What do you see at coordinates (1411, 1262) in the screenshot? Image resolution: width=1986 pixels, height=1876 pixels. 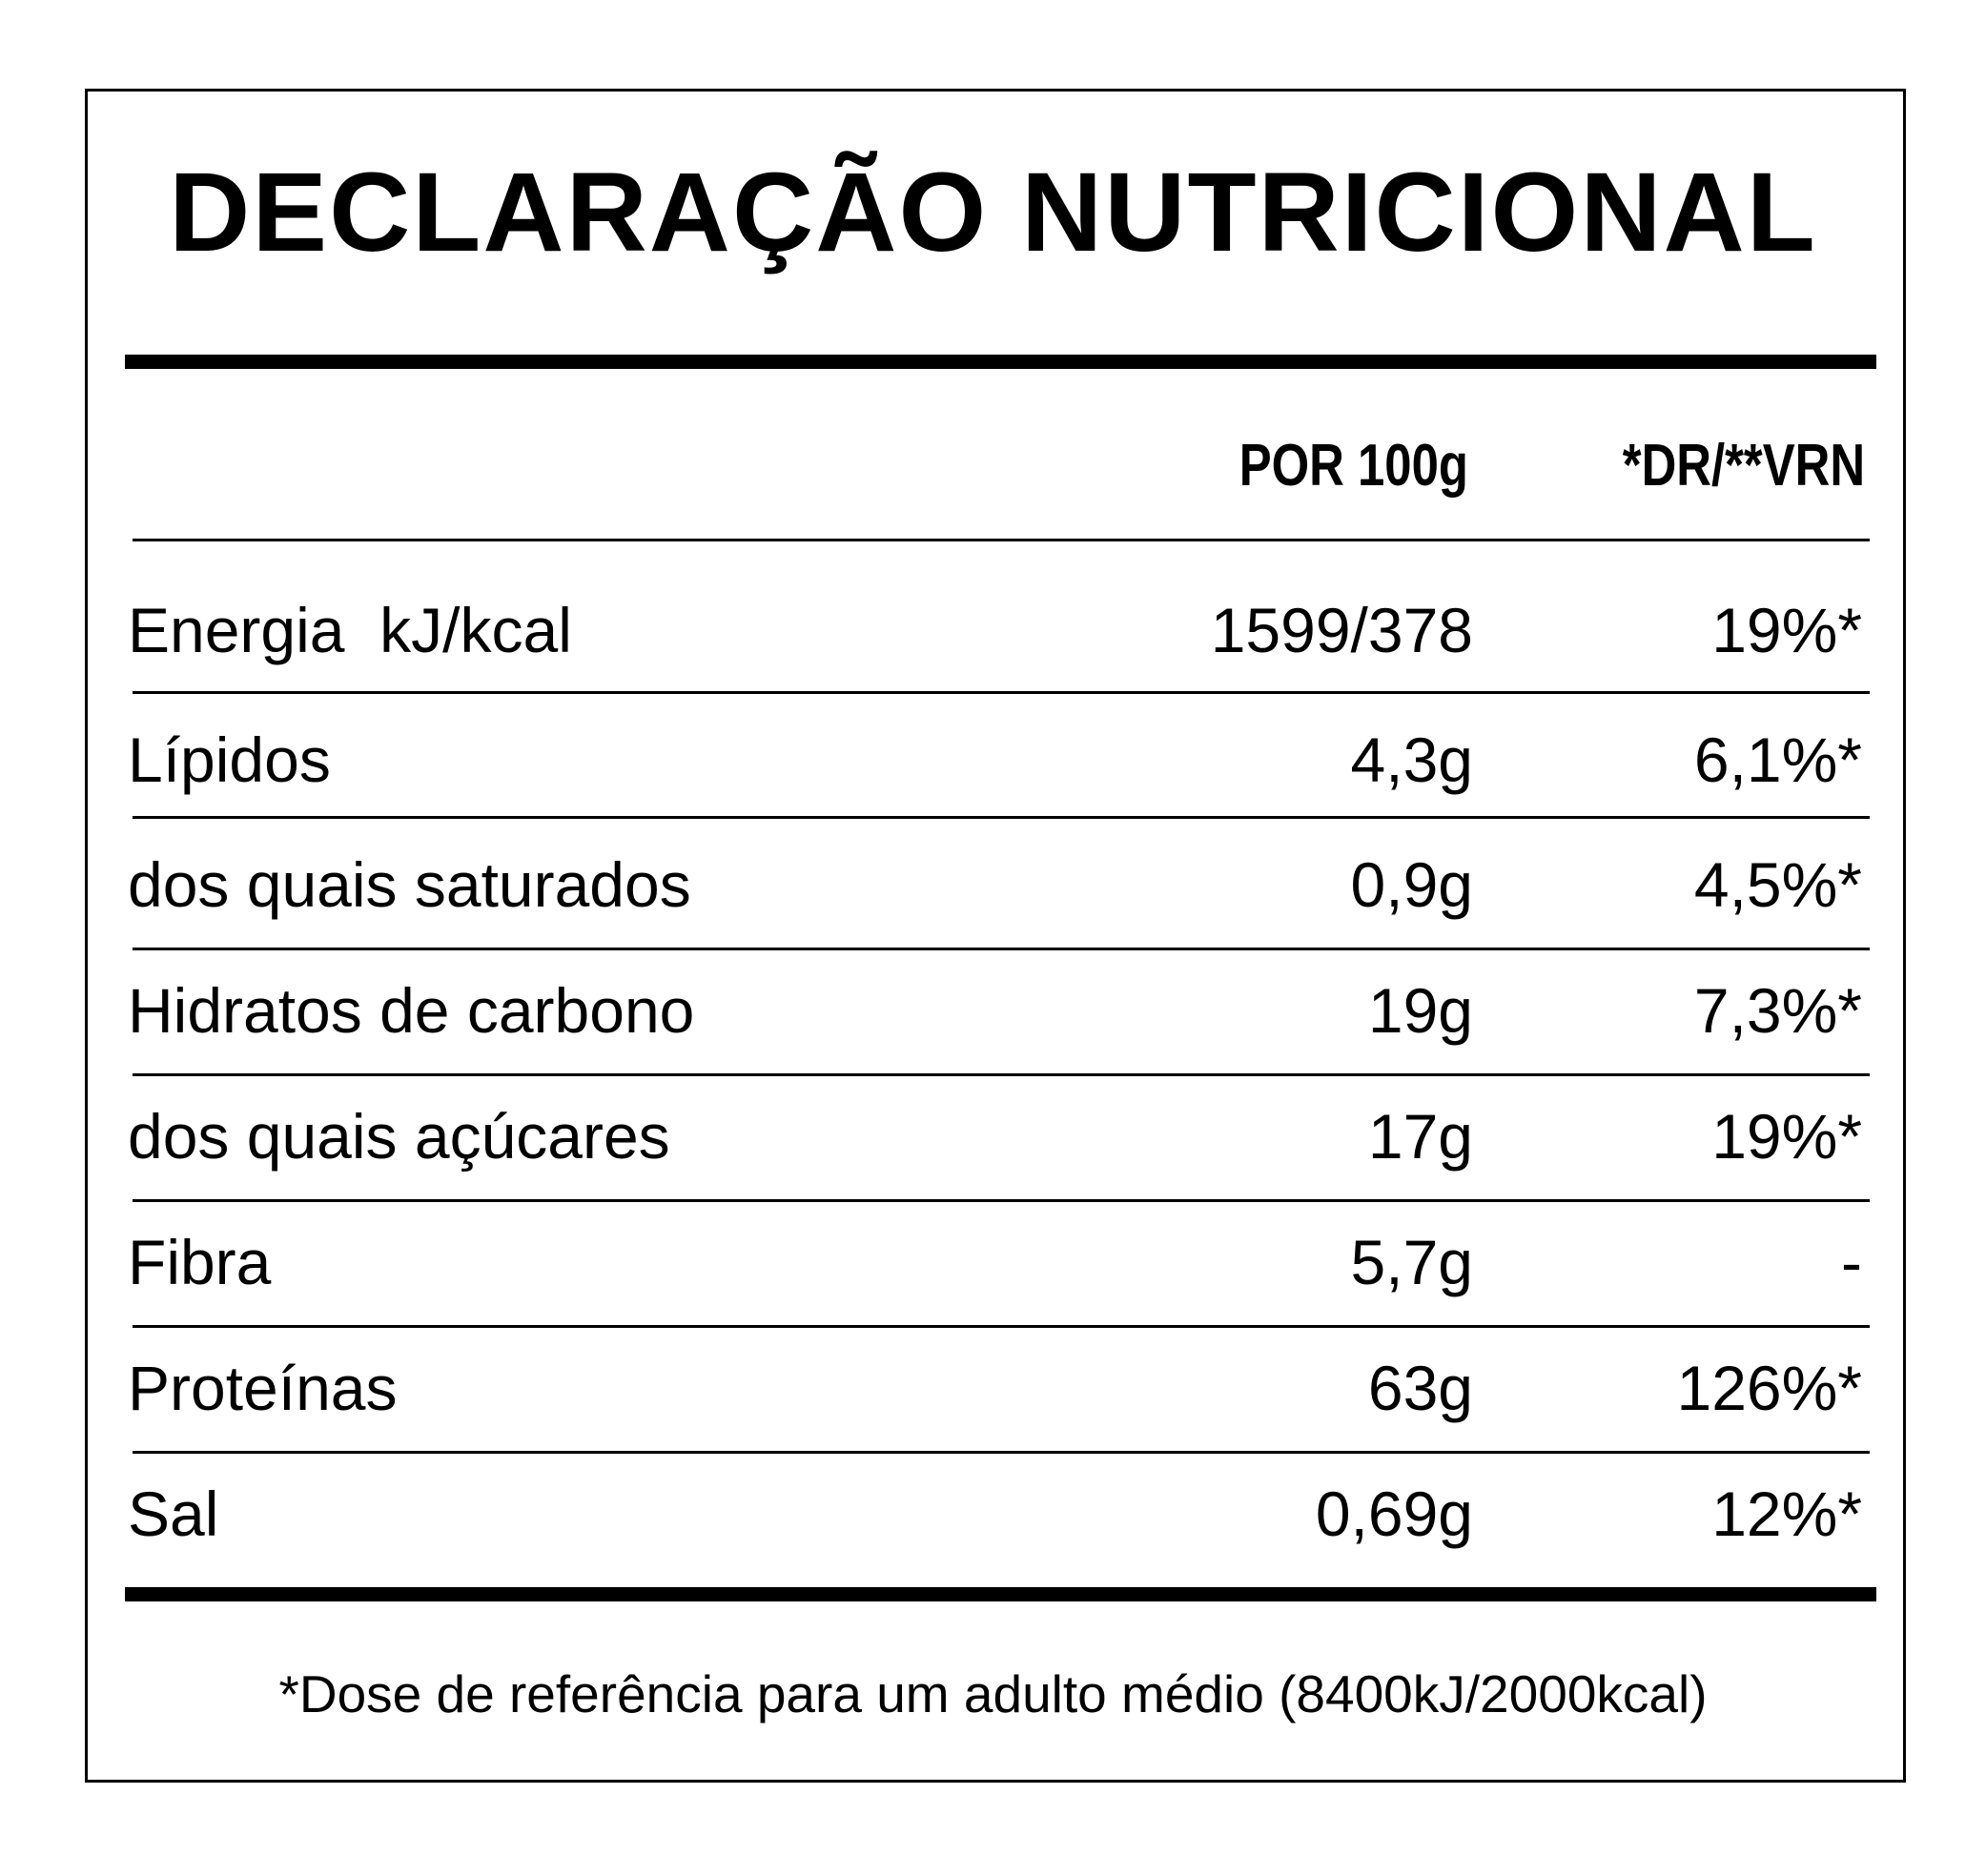 I see `nutrient-value: 5,7g` at bounding box center [1411, 1262].